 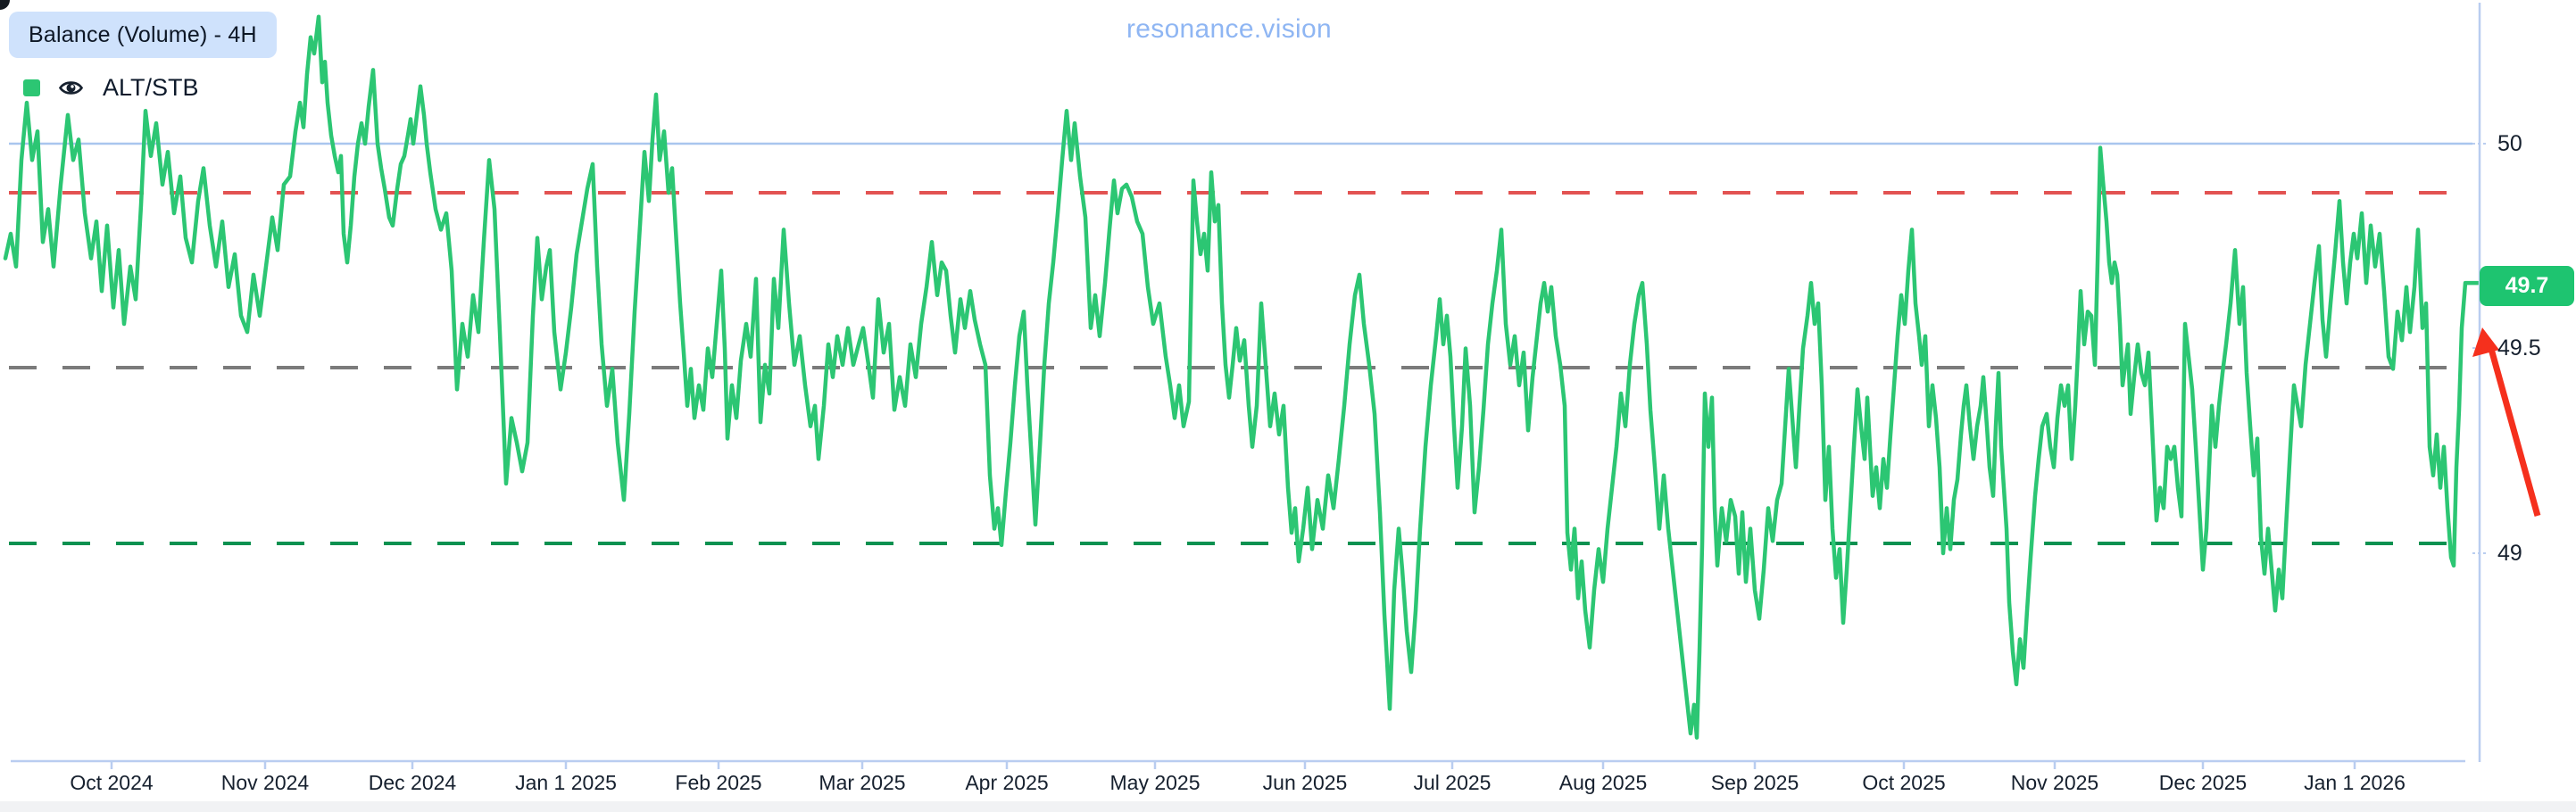 What do you see at coordinates (2355, 782) in the screenshot?
I see `x-axis-label: Jan 1 2026` at bounding box center [2355, 782].